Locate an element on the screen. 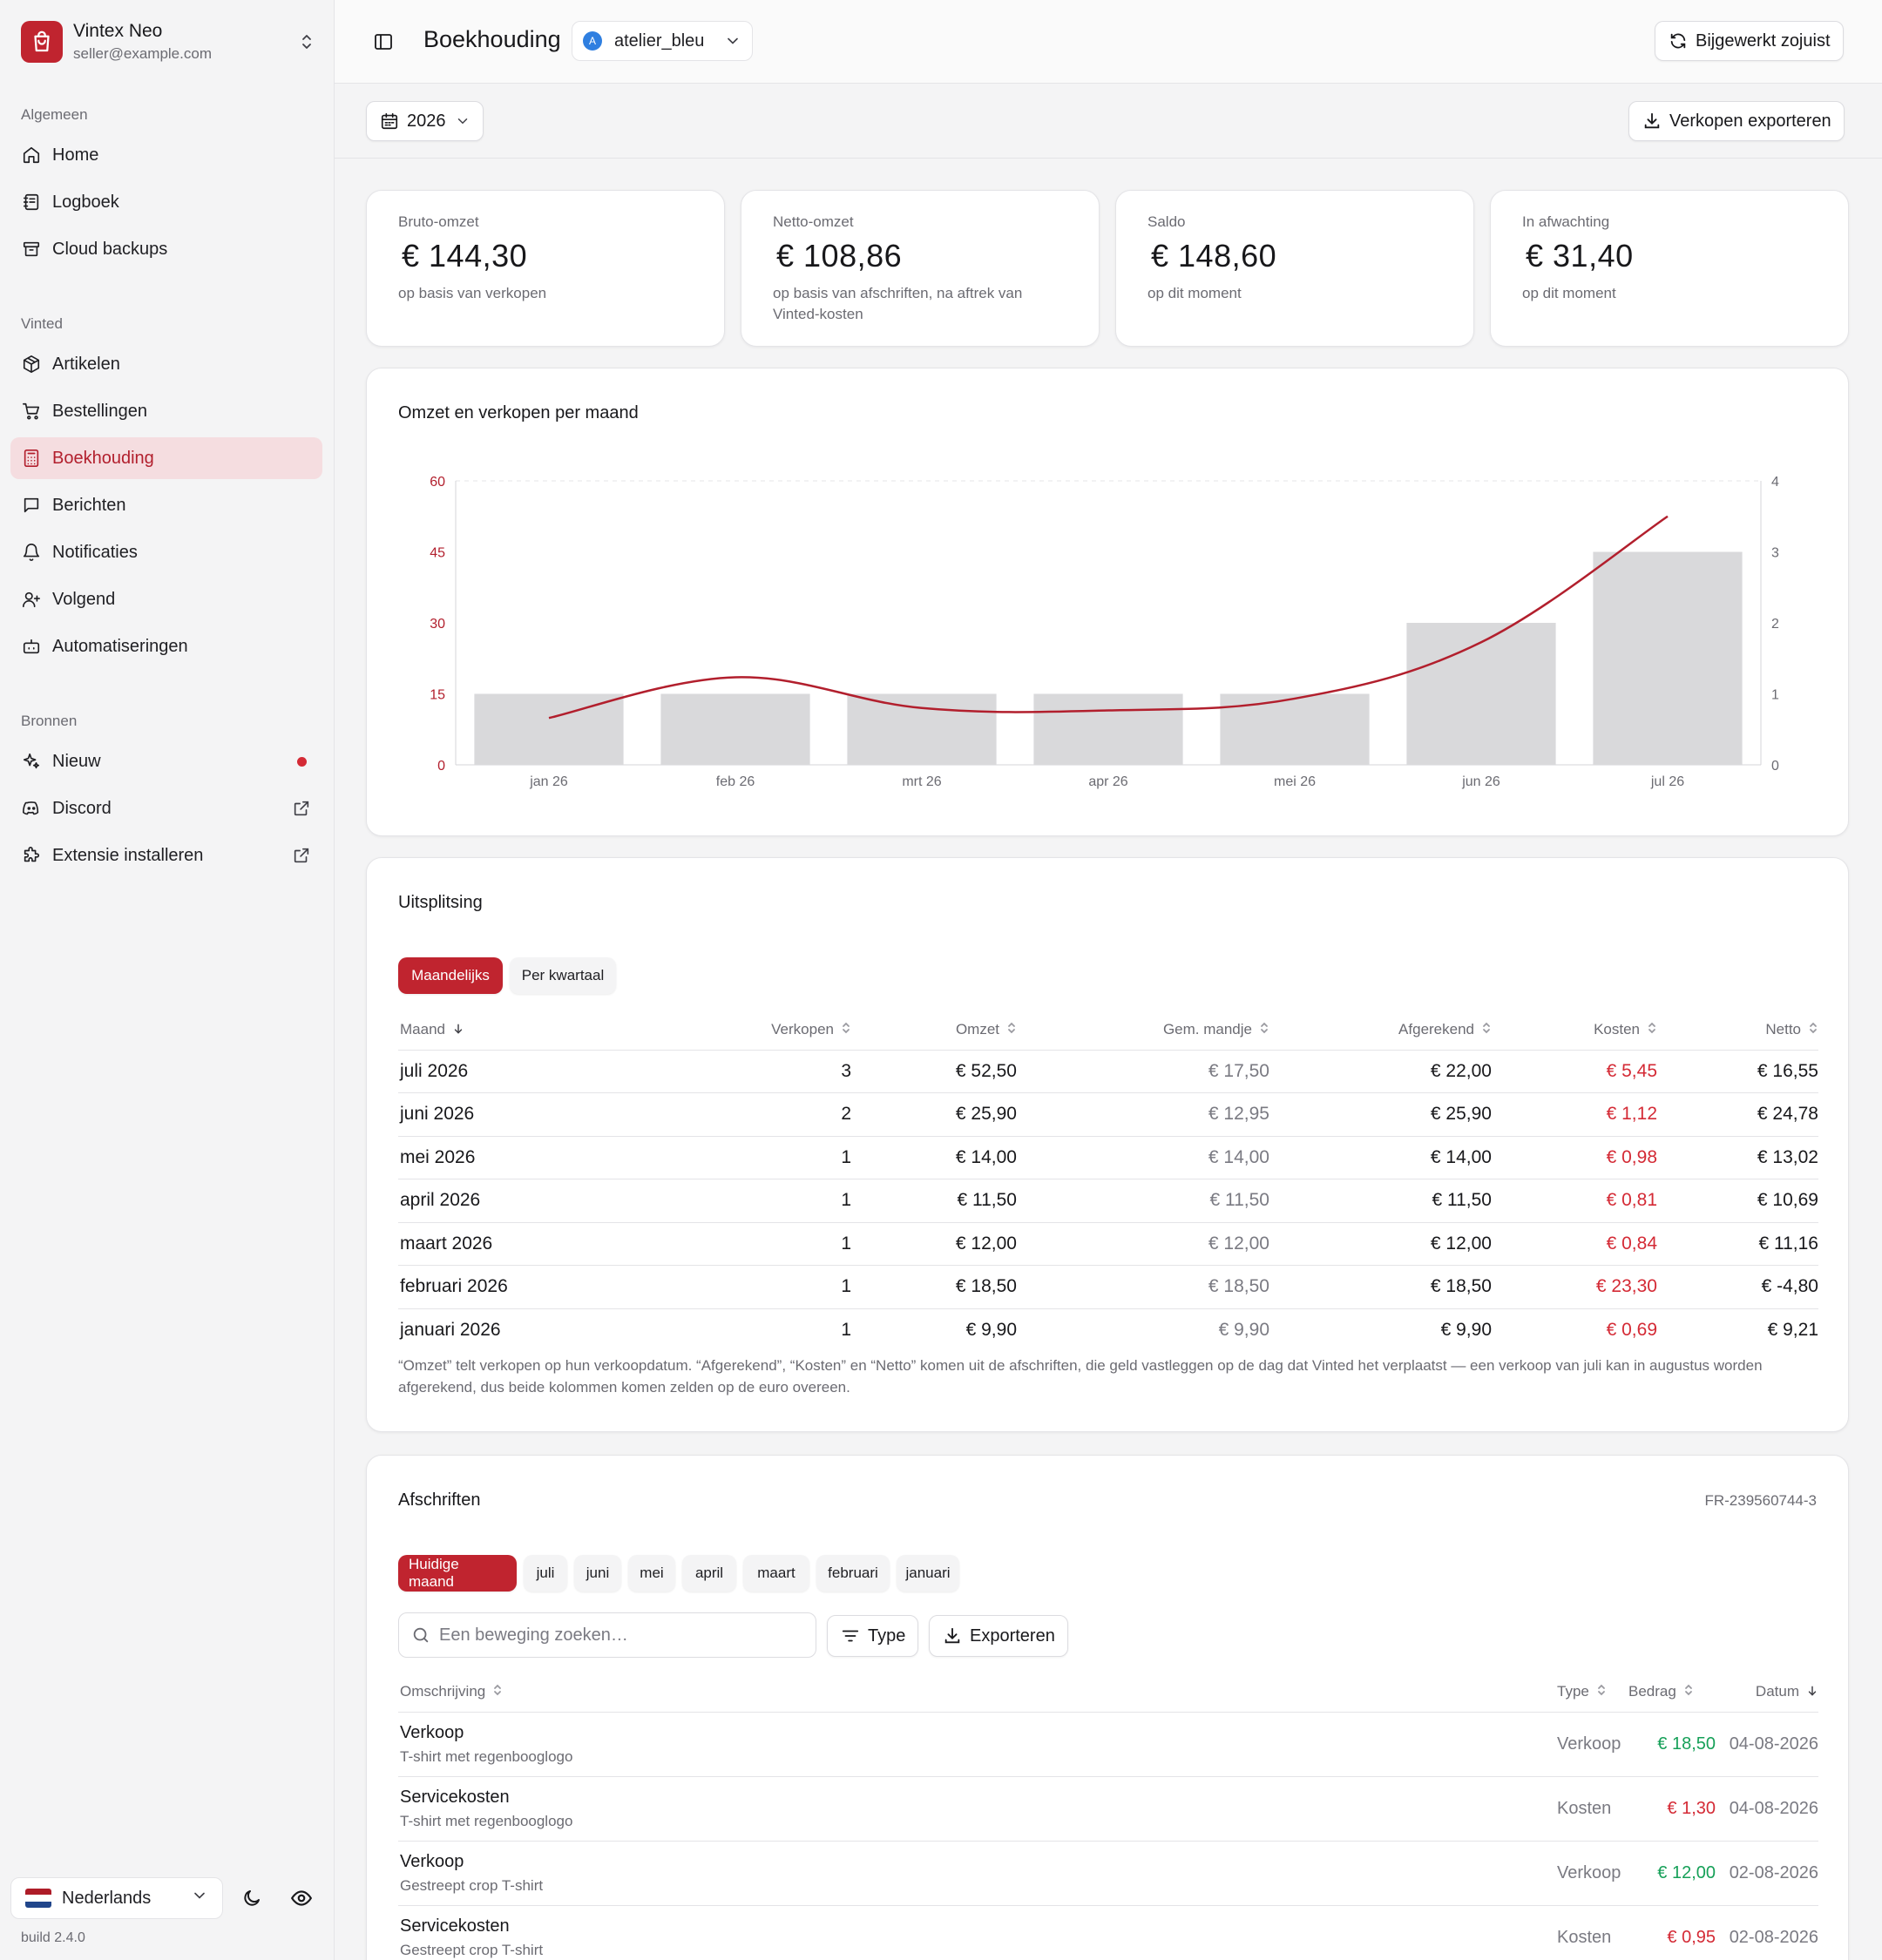 Image resolution: width=1882 pixels, height=1960 pixels. y-right-tick-label: 1 is located at coordinates (1775, 695).